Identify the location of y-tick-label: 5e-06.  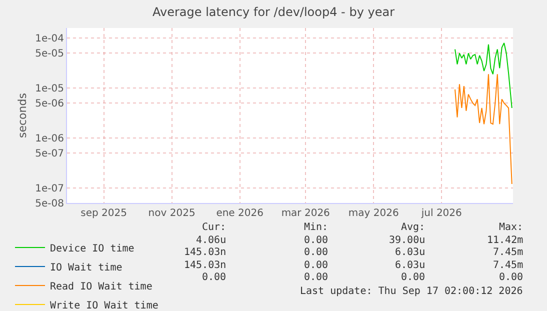
(49, 104).